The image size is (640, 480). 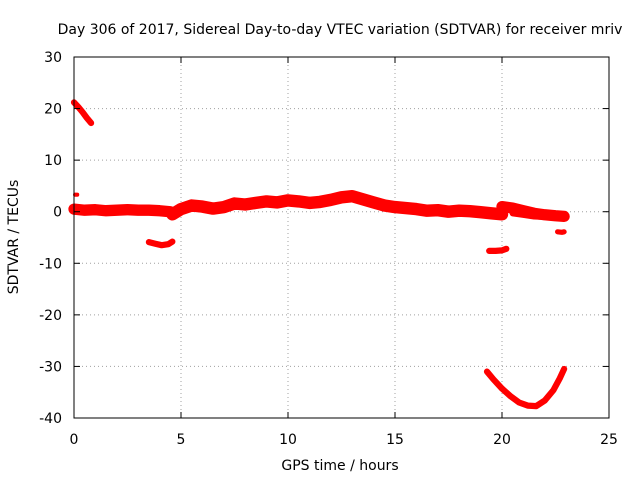 What do you see at coordinates (561, 232) in the screenshot?
I see `series-segment-near-23h` at bounding box center [561, 232].